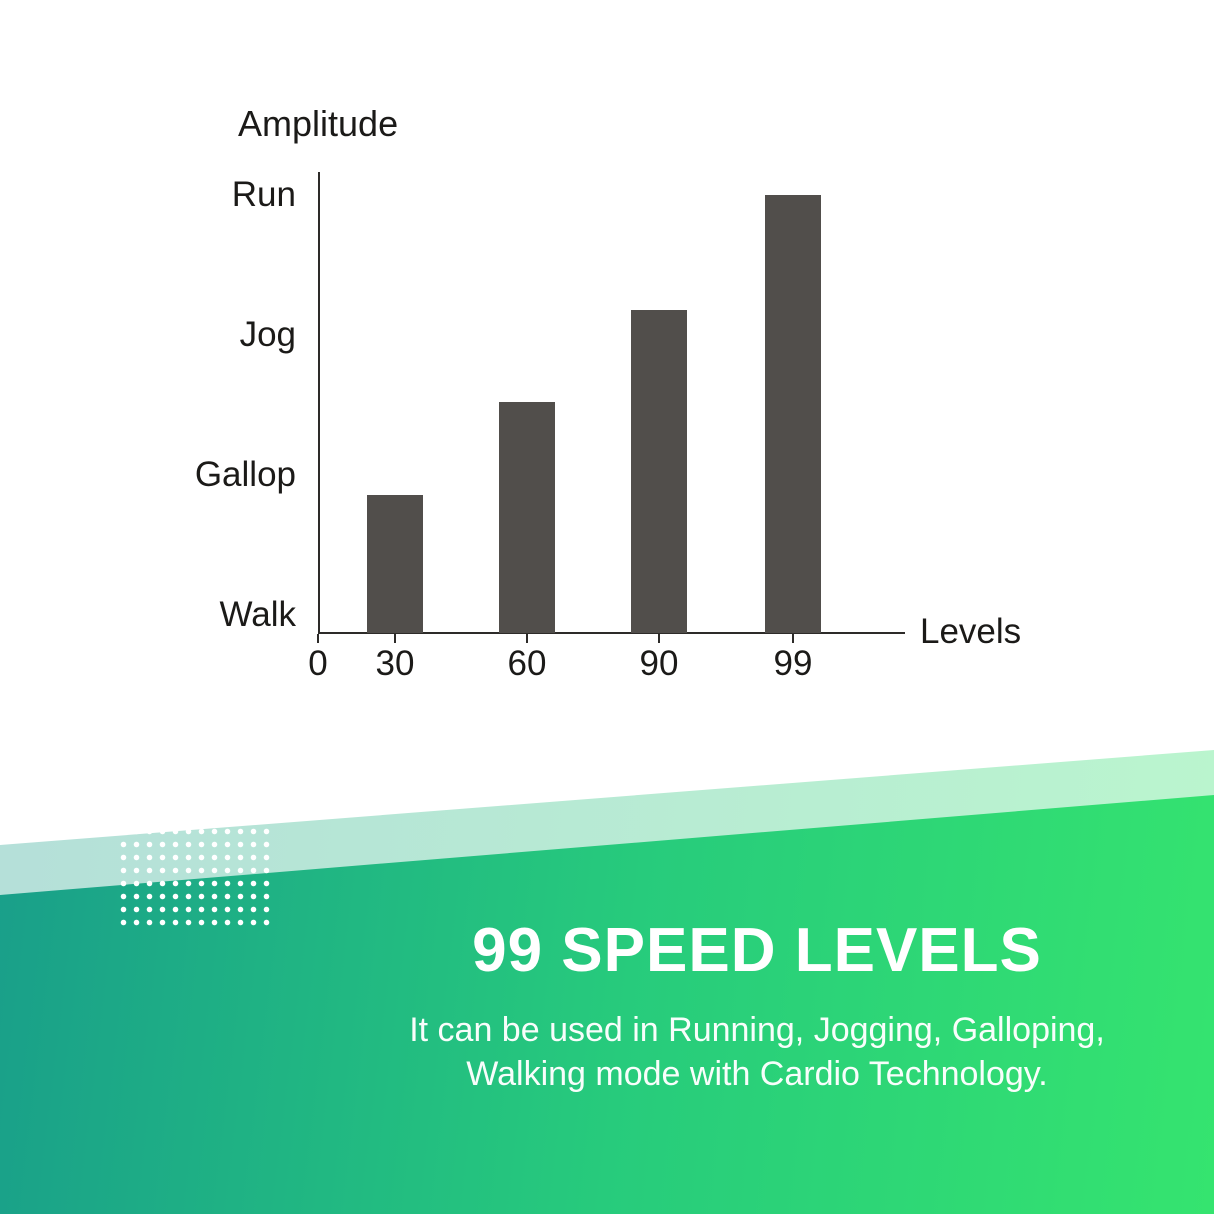 The image size is (1214, 1214). What do you see at coordinates (659, 663) in the screenshot?
I see `x-tick-label: 90` at bounding box center [659, 663].